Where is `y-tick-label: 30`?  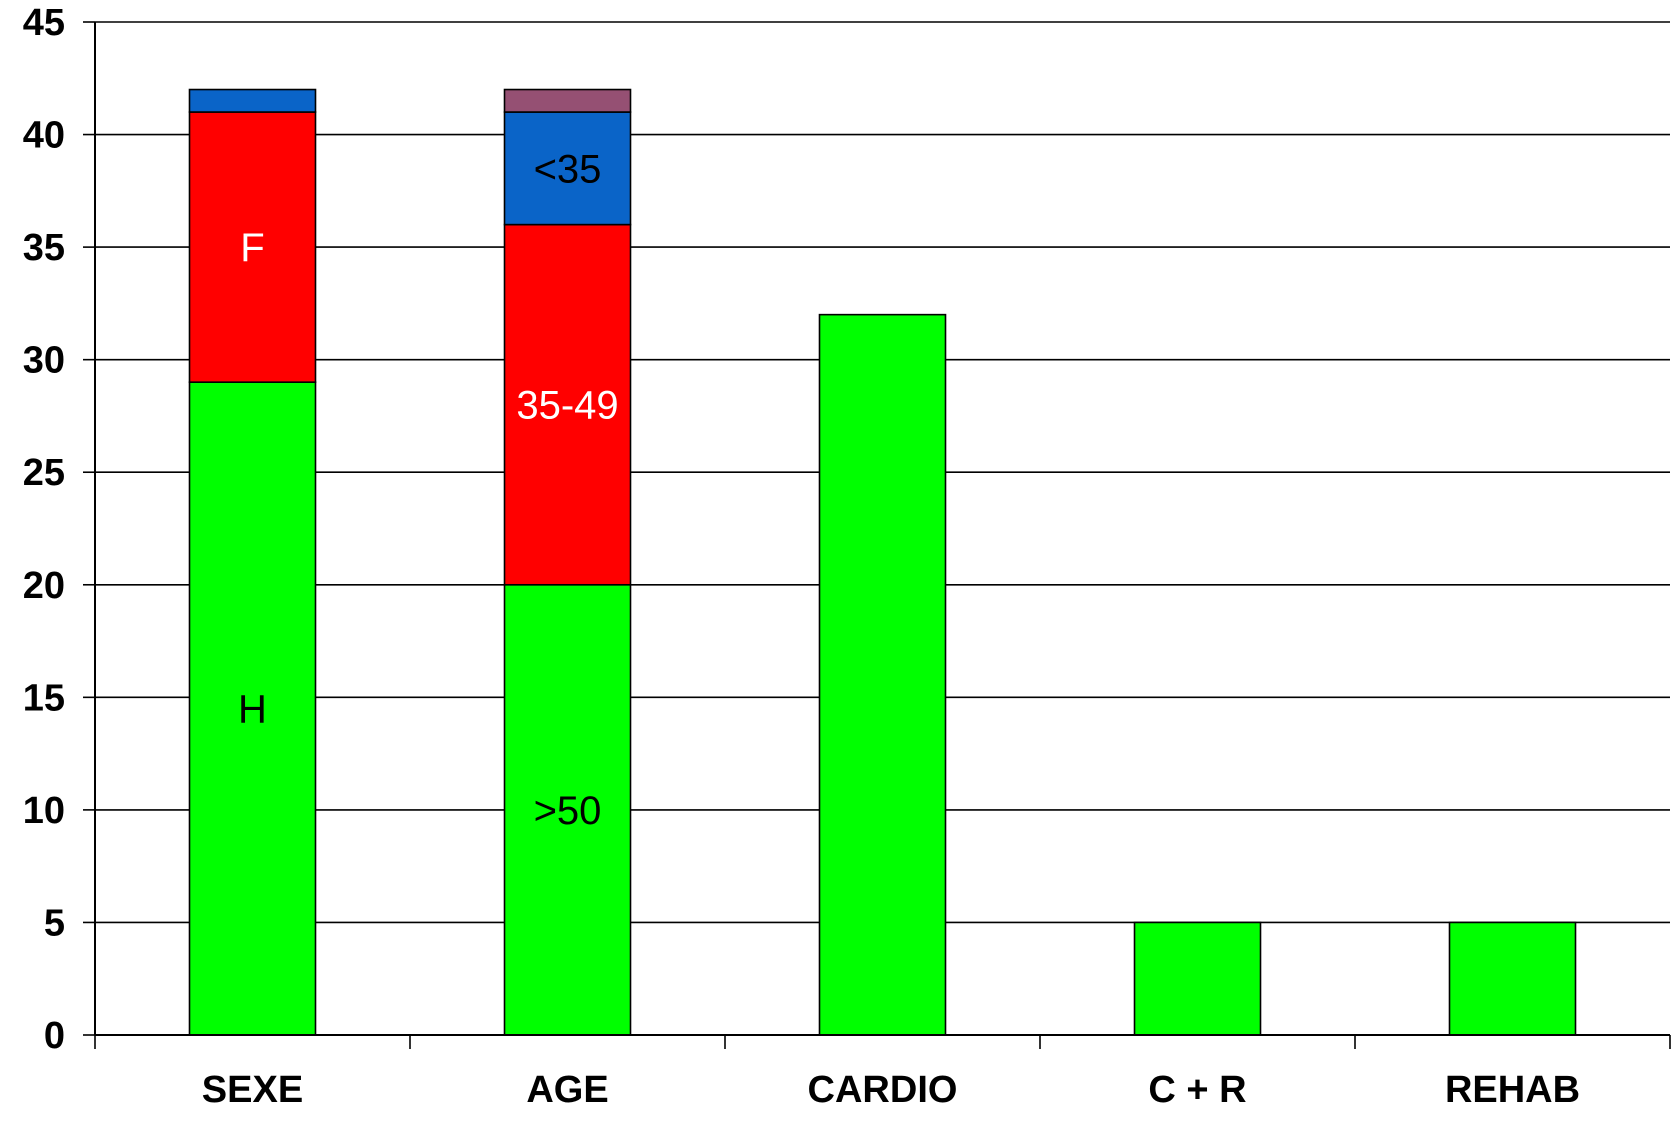
y-tick-label: 30 is located at coordinates (44, 361).